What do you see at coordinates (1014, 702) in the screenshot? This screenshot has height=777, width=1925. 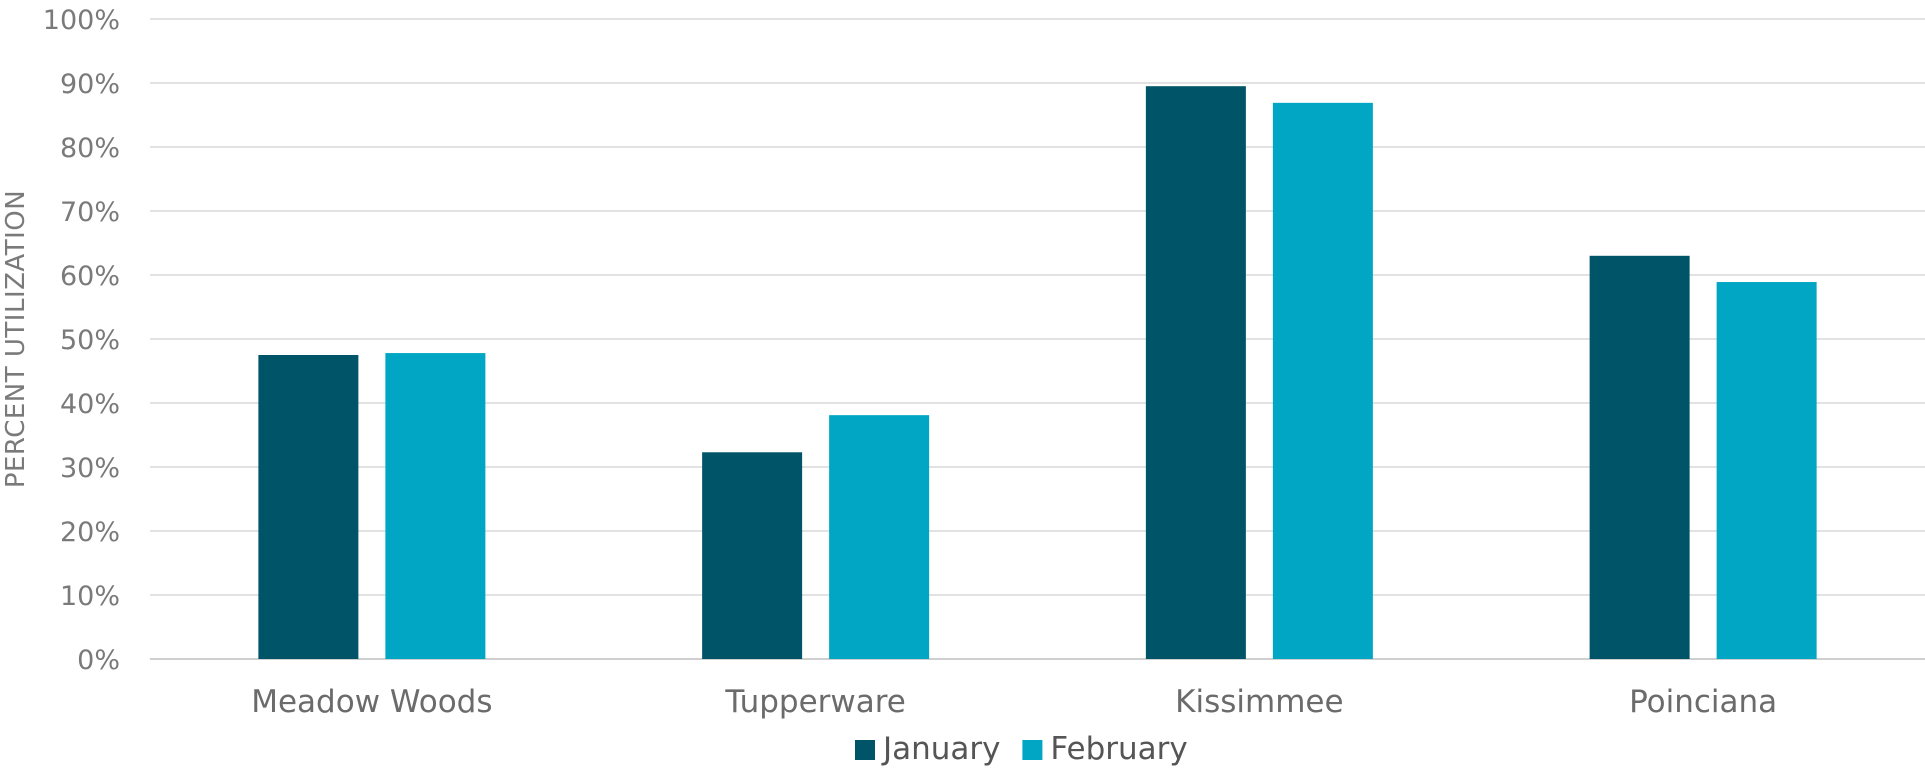 I see `x-axis-categories: Meadow Woods Tupperware Kissimmee Poinciana` at bounding box center [1014, 702].